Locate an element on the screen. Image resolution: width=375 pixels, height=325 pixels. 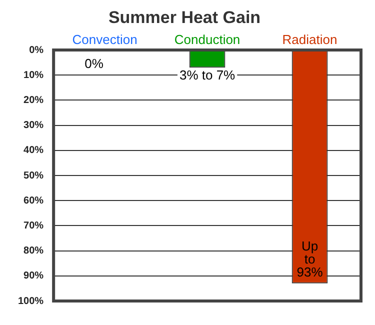
y-tick-label: 90% is located at coordinates (34, 276).